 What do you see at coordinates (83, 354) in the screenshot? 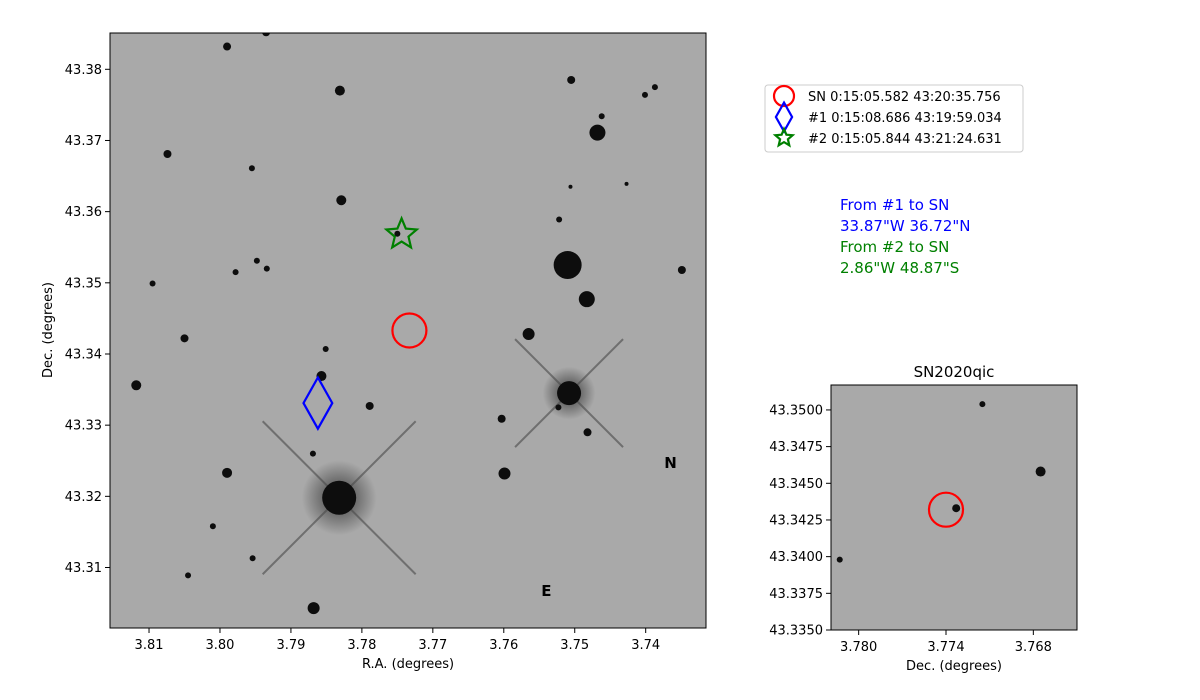
I see `y-tick-label: 43.34` at bounding box center [83, 354].